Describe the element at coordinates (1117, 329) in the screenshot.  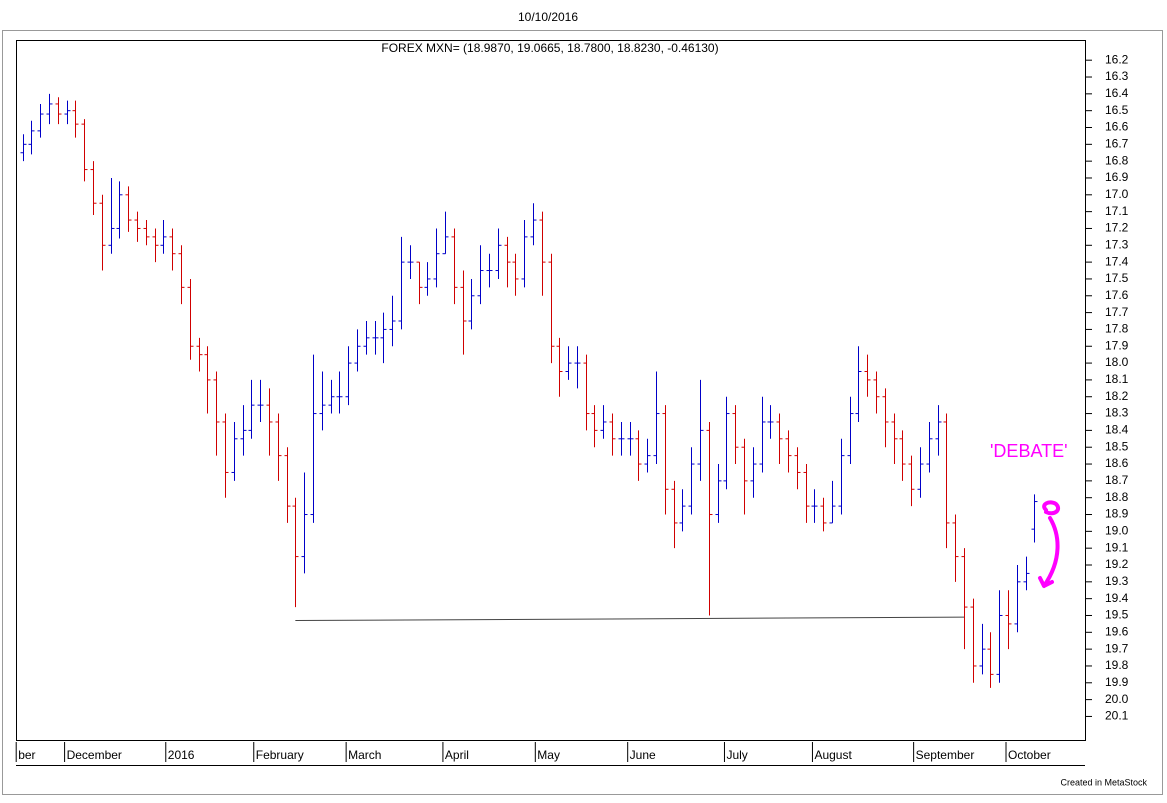
I see `y-tick-label: 17.8` at that location.